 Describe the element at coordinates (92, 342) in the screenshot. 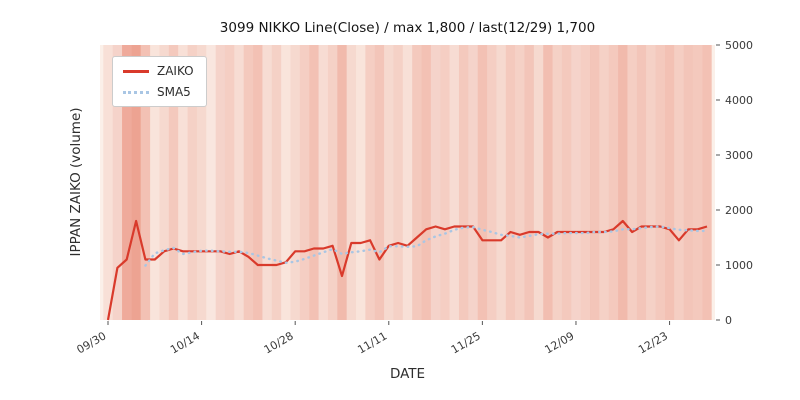

I see `x-tick-label: 09/30` at that location.